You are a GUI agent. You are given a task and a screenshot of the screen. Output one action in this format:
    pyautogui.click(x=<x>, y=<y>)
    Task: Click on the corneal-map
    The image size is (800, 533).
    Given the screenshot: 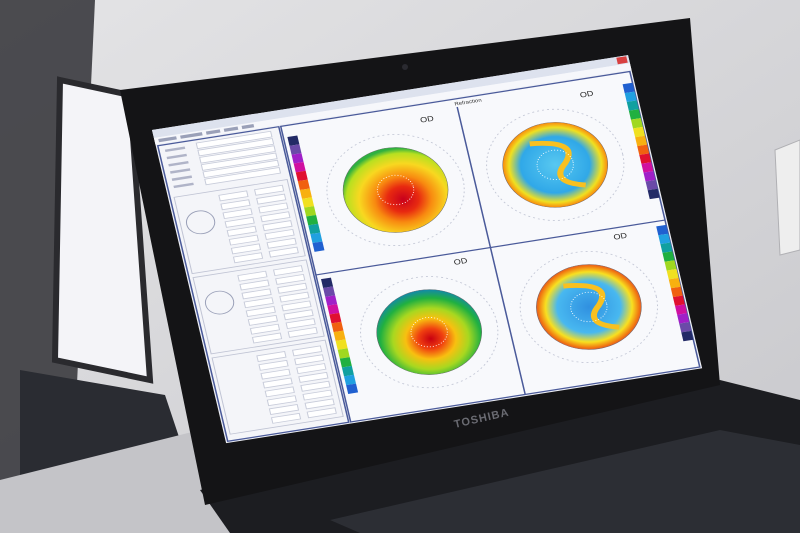 What is the action you would take?
    pyautogui.click(x=429, y=332)
    